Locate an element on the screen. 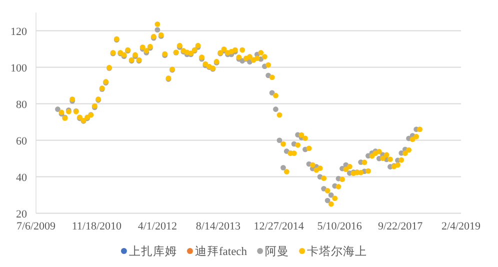 The image size is (498, 267). x-tick-label: 12/27/2014 is located at coordinates (279, 226).